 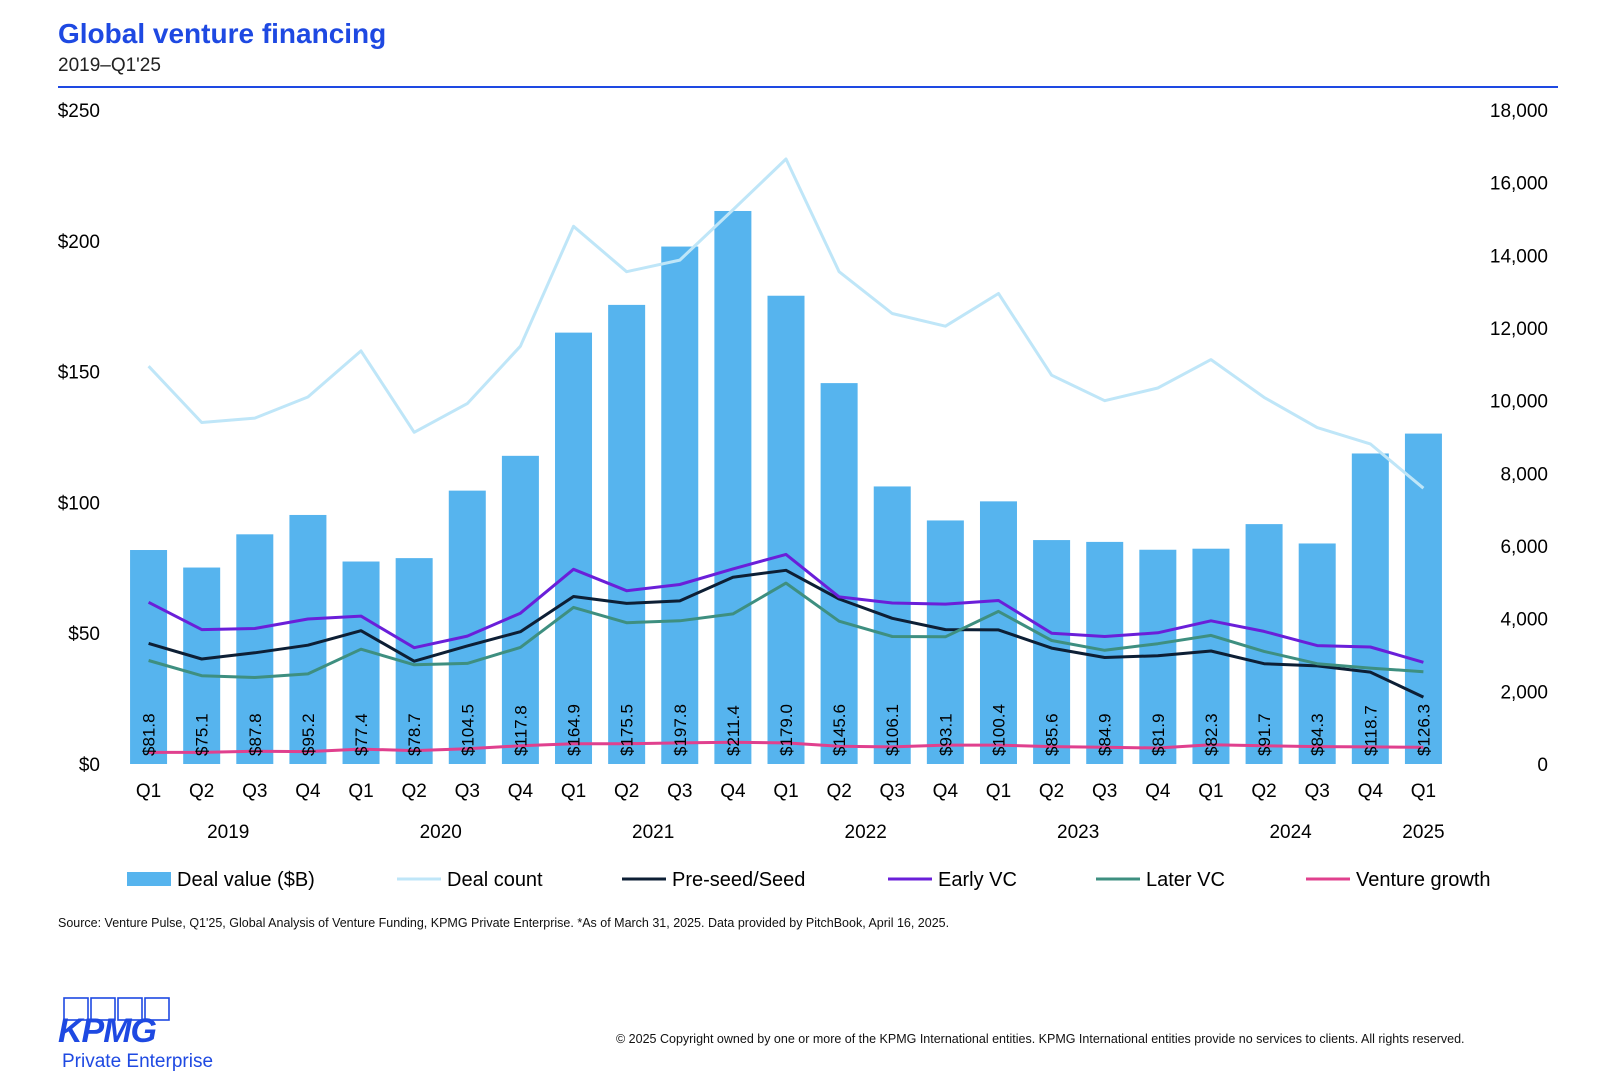 I want to click on bar-data-label: $85.6, so click(x=1052, y=734).